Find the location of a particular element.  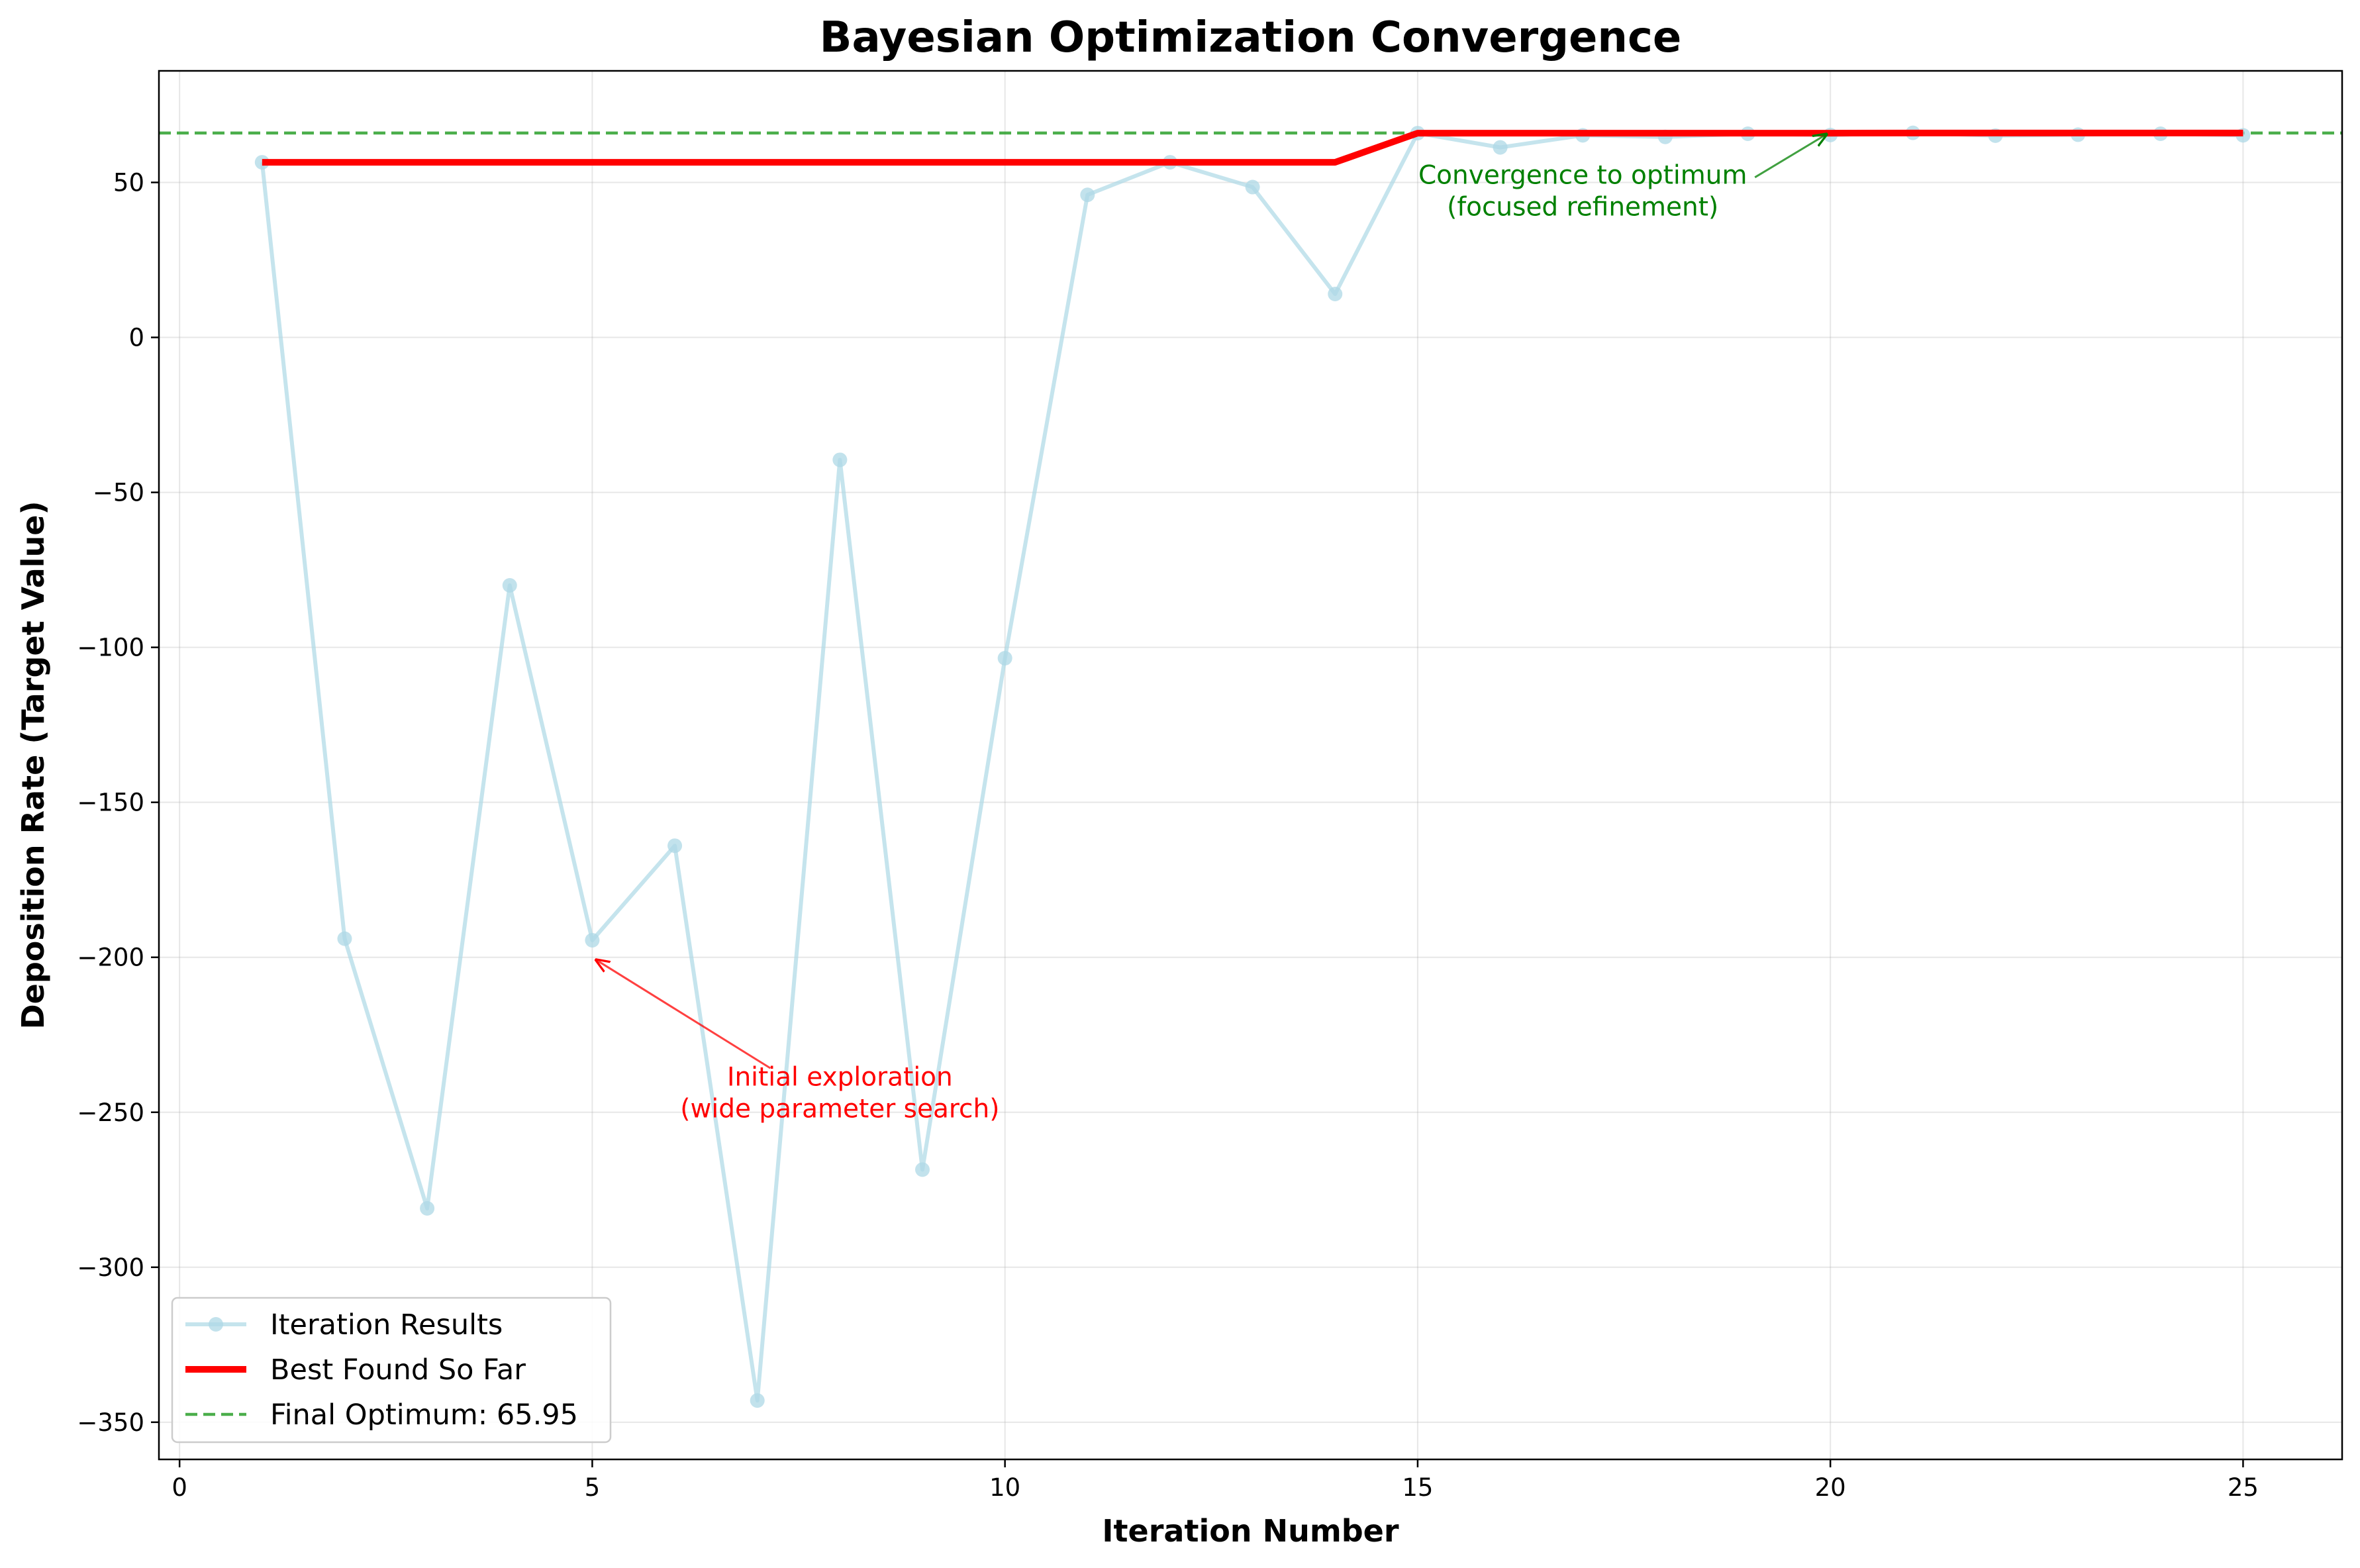

x-axis-title: Iteration Number is located at coordinates (1250, 1531).